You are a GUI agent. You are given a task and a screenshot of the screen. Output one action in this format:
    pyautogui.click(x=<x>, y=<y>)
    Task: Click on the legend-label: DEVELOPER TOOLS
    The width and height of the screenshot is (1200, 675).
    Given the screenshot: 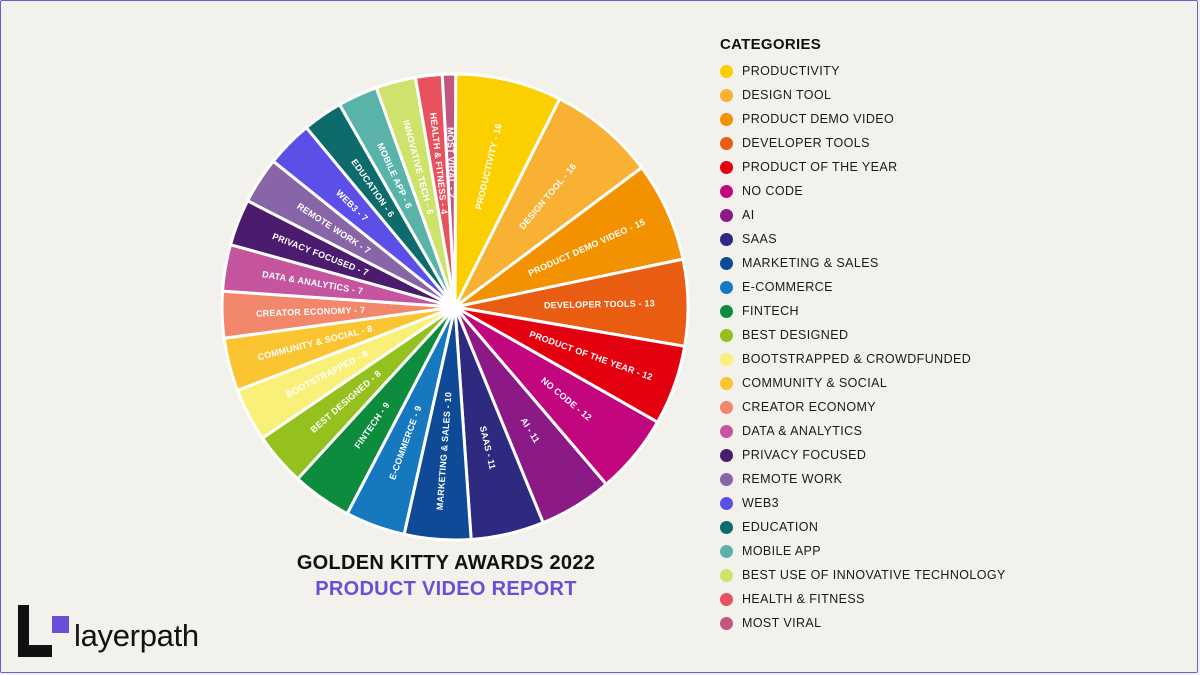 What is the action you would take?
    pyautogui.click(x=806, y=143)
    